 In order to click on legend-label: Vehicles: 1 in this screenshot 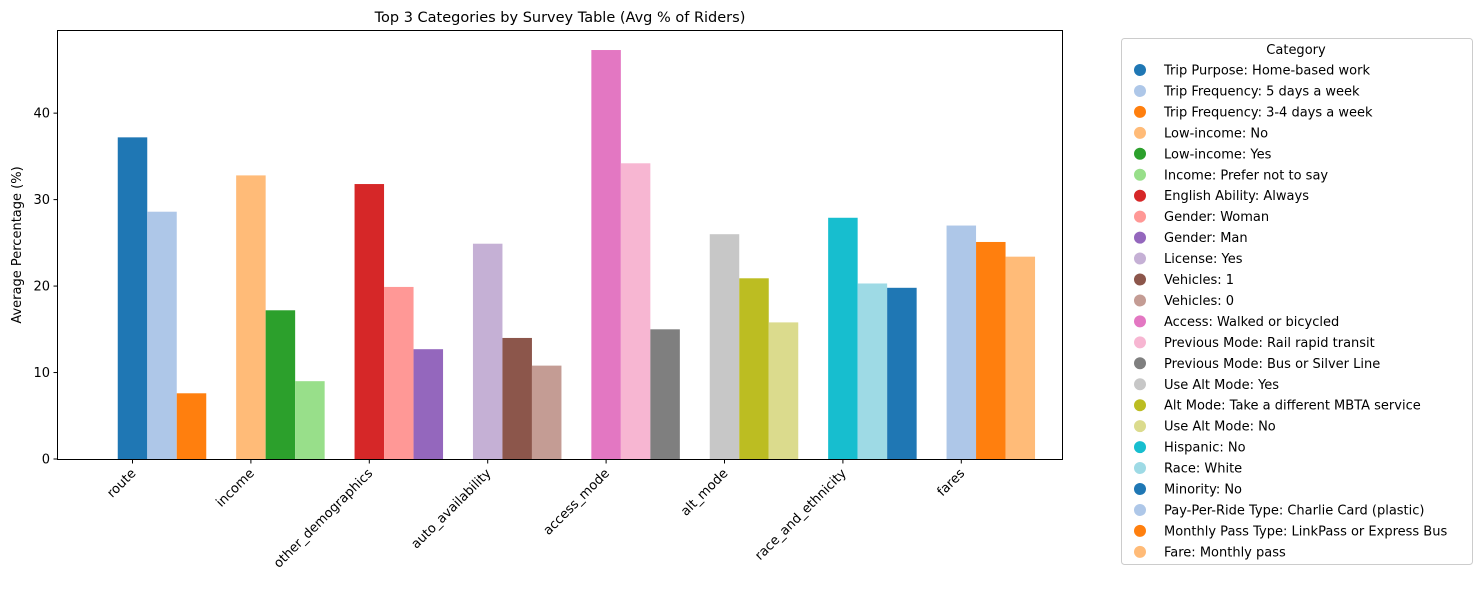, I will do `click(1199, 280)`.